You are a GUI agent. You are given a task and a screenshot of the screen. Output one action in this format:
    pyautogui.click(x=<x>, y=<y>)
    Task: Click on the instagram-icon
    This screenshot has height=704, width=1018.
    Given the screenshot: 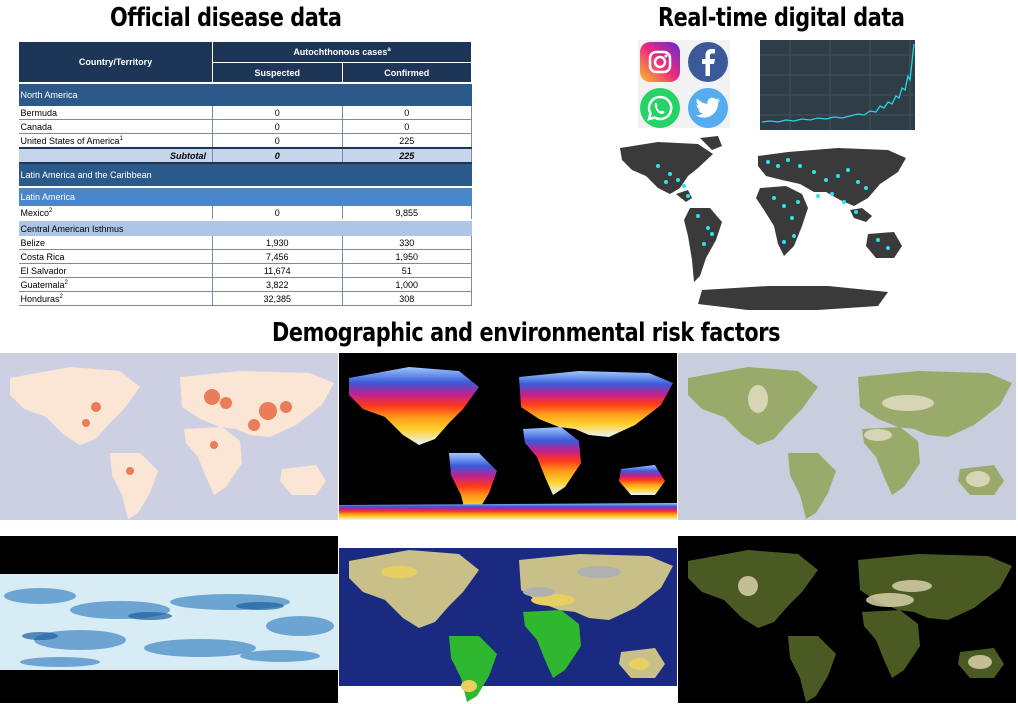 What is the action you would take?
    pyautogui.click(x=660, y=62)
    